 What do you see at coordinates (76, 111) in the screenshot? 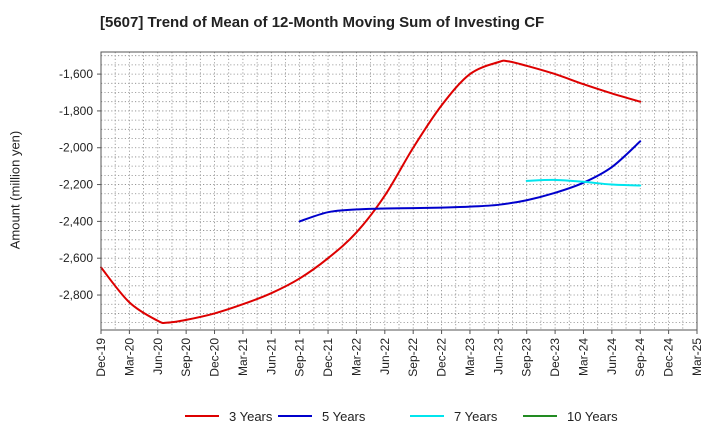
I see `y-tick-label: -1,800` at bounding box center [76, 111].